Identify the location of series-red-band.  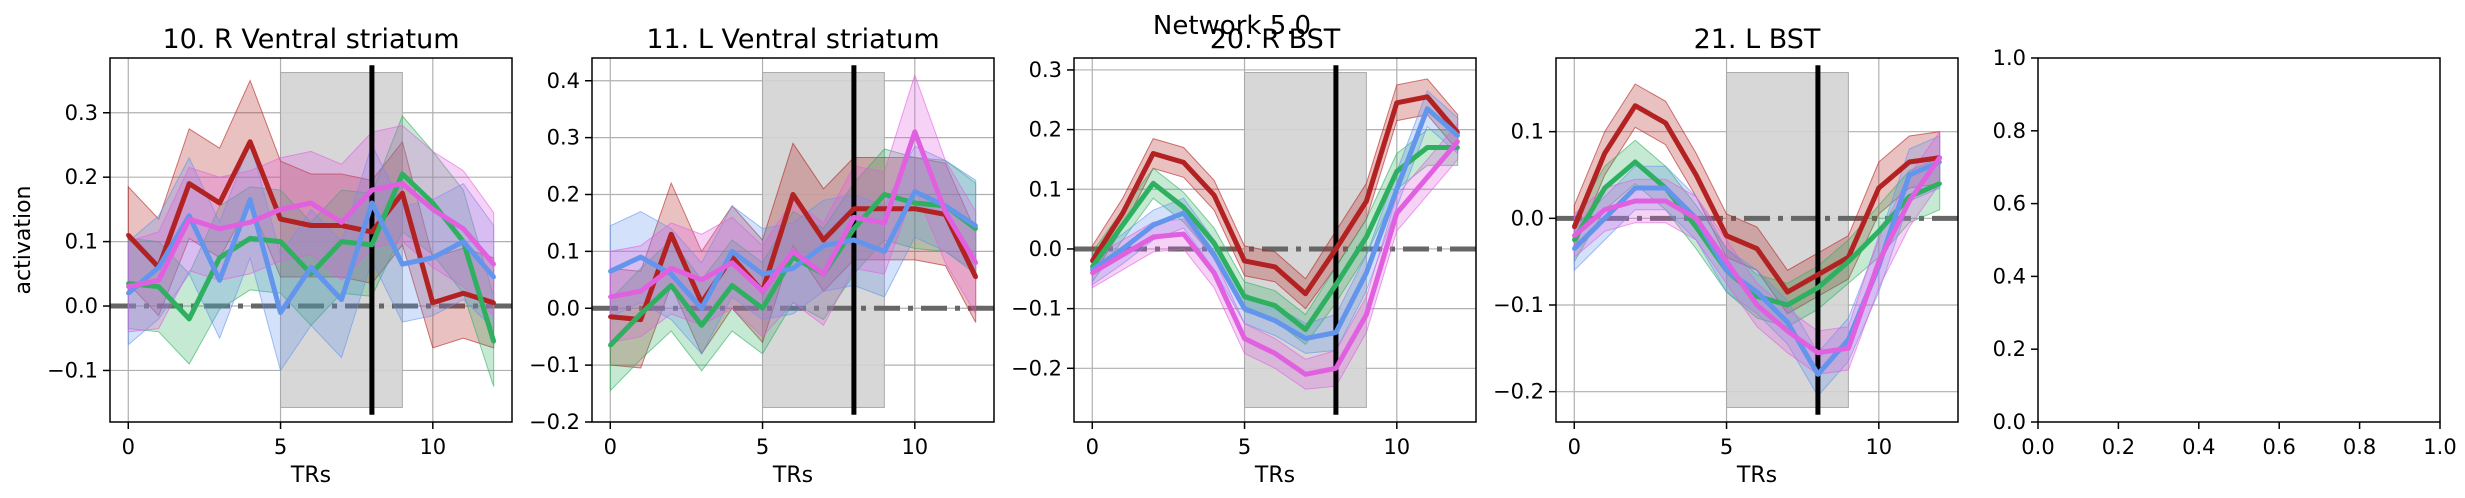
(793, 255).